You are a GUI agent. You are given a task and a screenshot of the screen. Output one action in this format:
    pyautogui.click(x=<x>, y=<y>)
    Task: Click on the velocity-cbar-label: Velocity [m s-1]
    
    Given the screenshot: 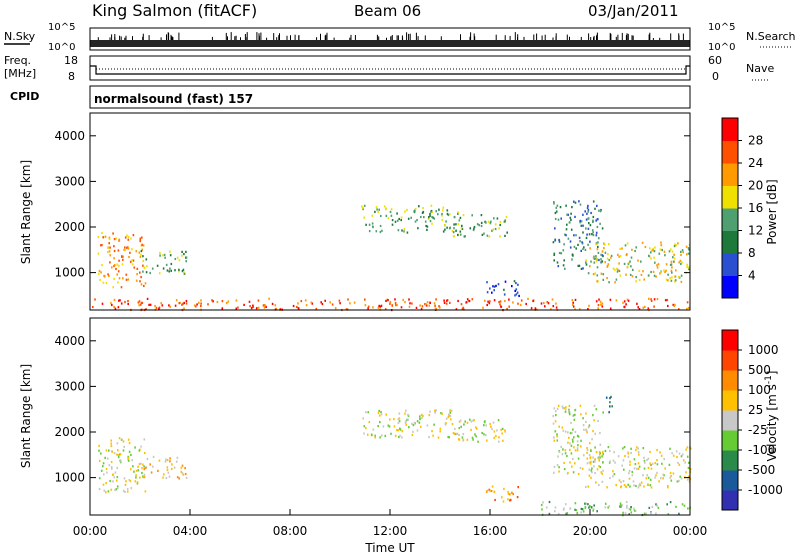 What is the action you would take?
    pyautogui.click(x=771, y=416)
    